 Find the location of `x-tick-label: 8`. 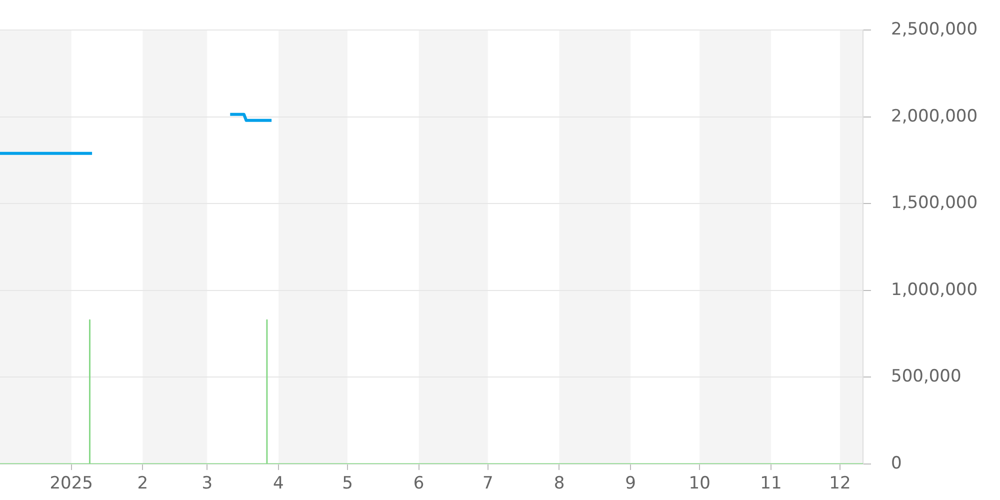

x-tick-label: 8 is located at coordinates (559, 484).